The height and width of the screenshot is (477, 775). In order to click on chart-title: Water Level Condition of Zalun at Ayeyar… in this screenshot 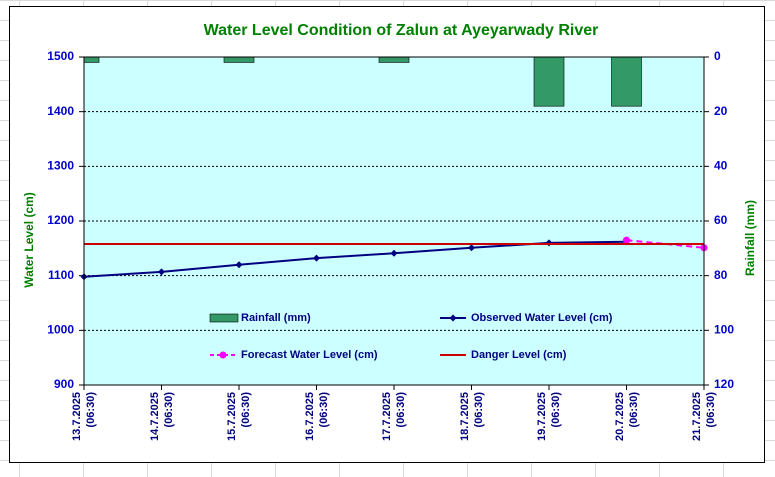, I will do `click(401, 30)`.